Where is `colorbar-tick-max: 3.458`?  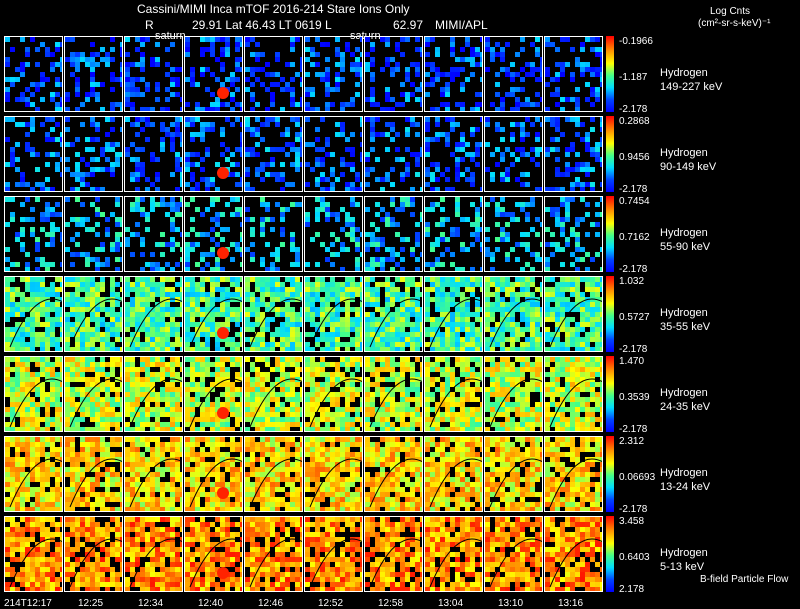
colorbar-tick-max: 3.458 is located at coordinates (632, 521).